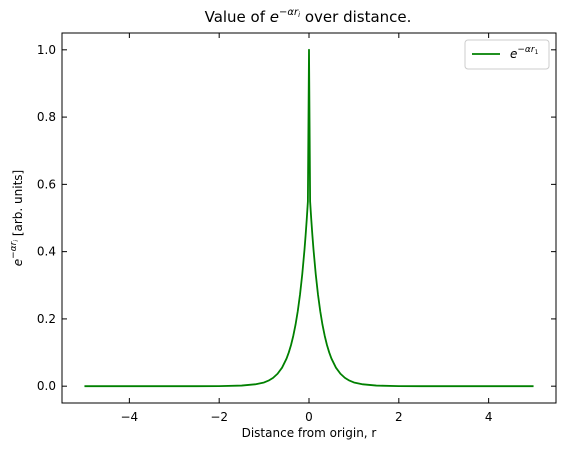  Describe the element at coordinates (18, 262) in the screenshot. I see `y-axis-label-base: e` at that location.